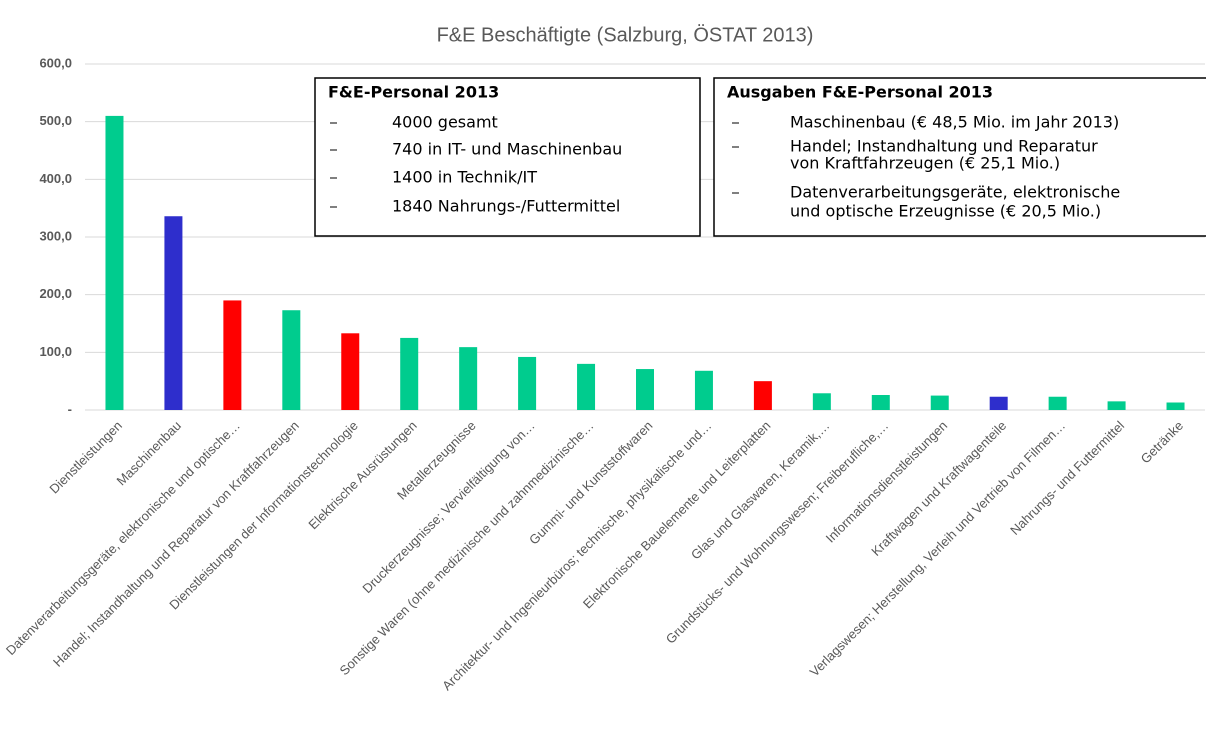  What do you see at coordinates (1162, 442) in the screenshot?
I see `x-tick-label: Getränke` at bounding box center [1162, 442].